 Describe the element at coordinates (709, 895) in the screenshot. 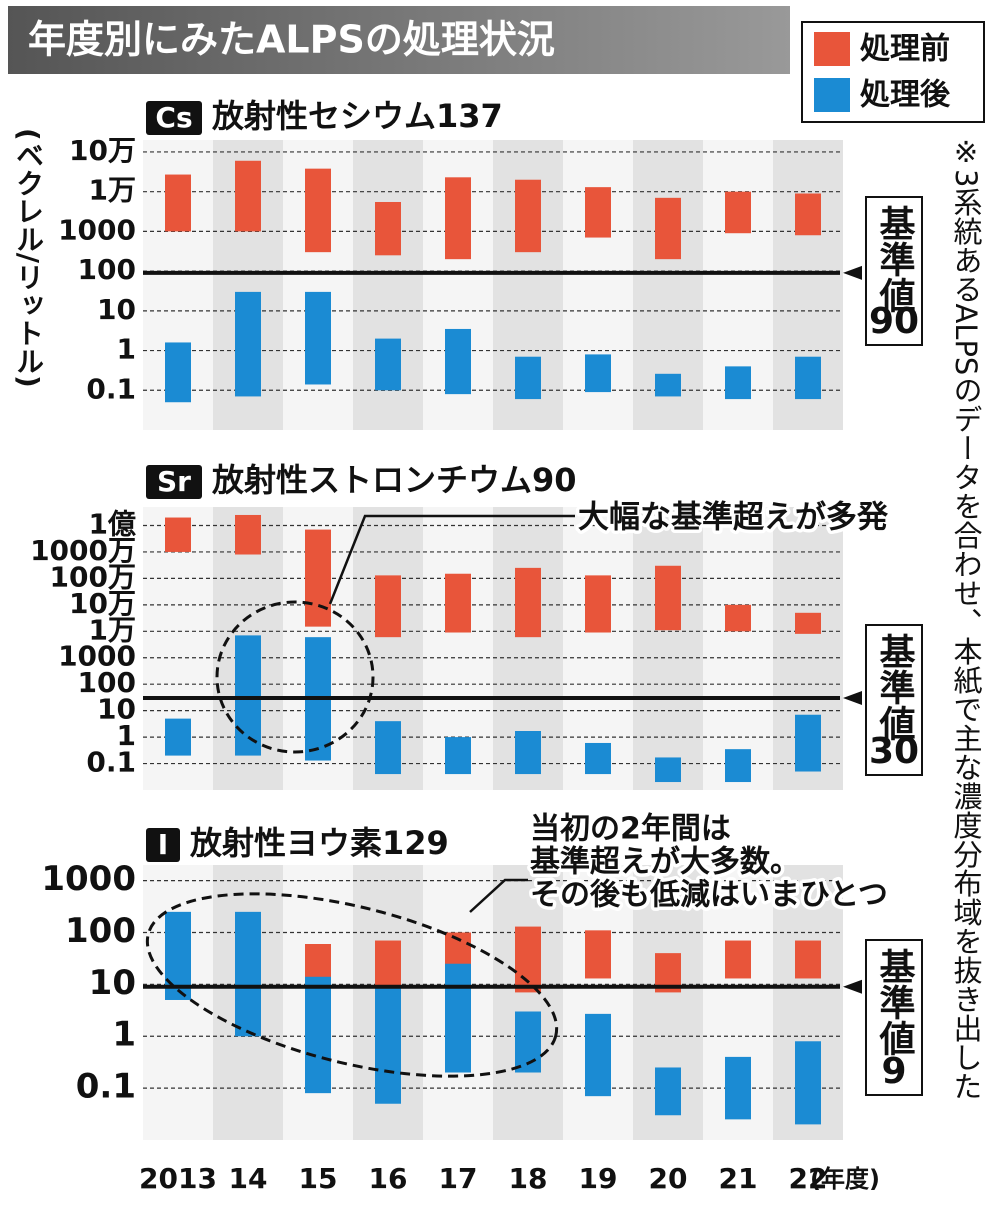

I see `annotation: その後も低減はいまひとつ` at that location.